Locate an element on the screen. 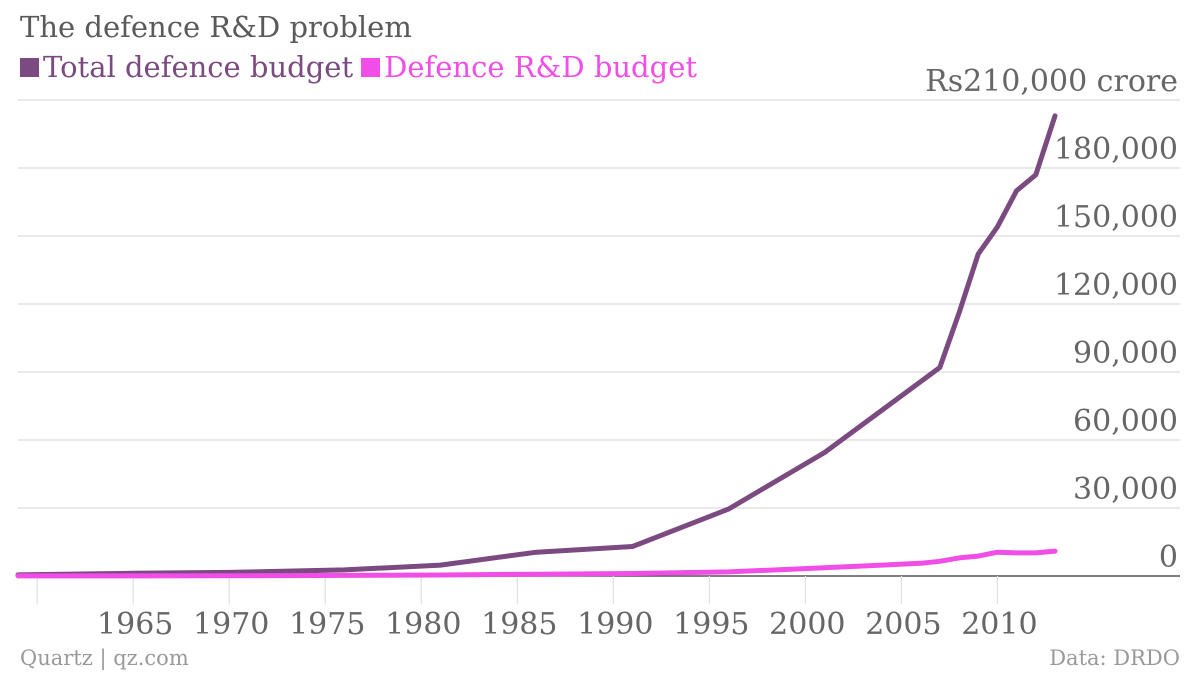 This screenshot has width=1200, height=676. x-tick-label: 1990 is located at coordinates (615, 624).